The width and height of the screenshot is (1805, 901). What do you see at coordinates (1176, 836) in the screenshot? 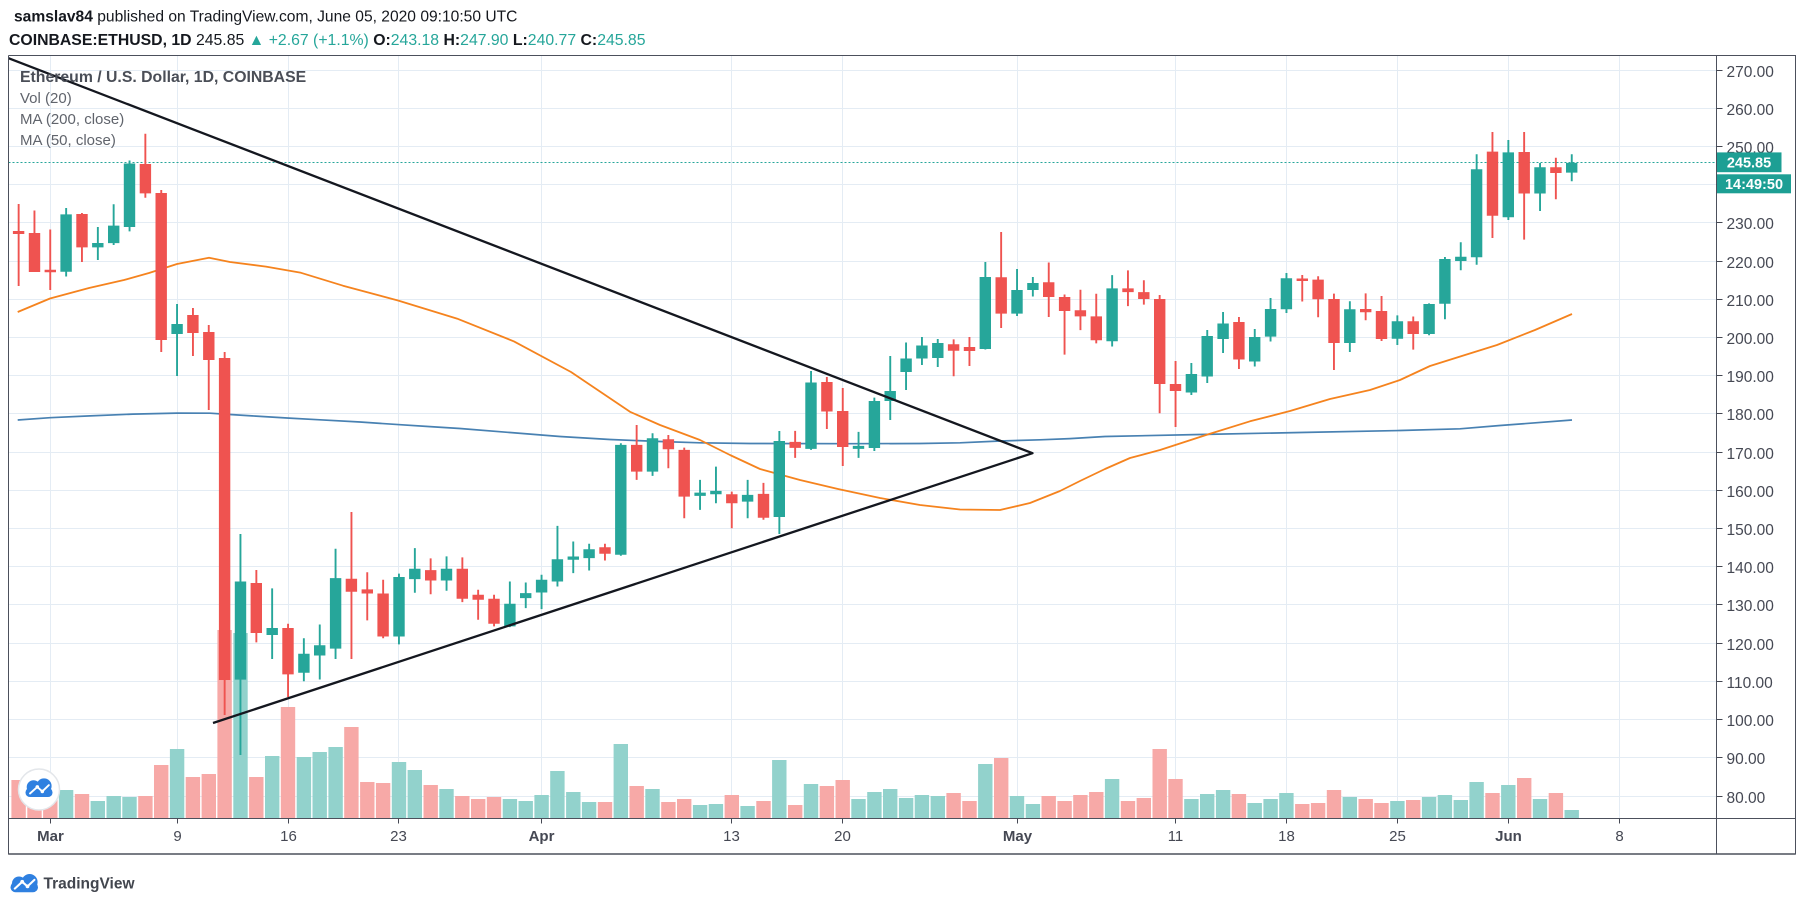
I see `svg-text: 11` at bounding box center [1176, 836].